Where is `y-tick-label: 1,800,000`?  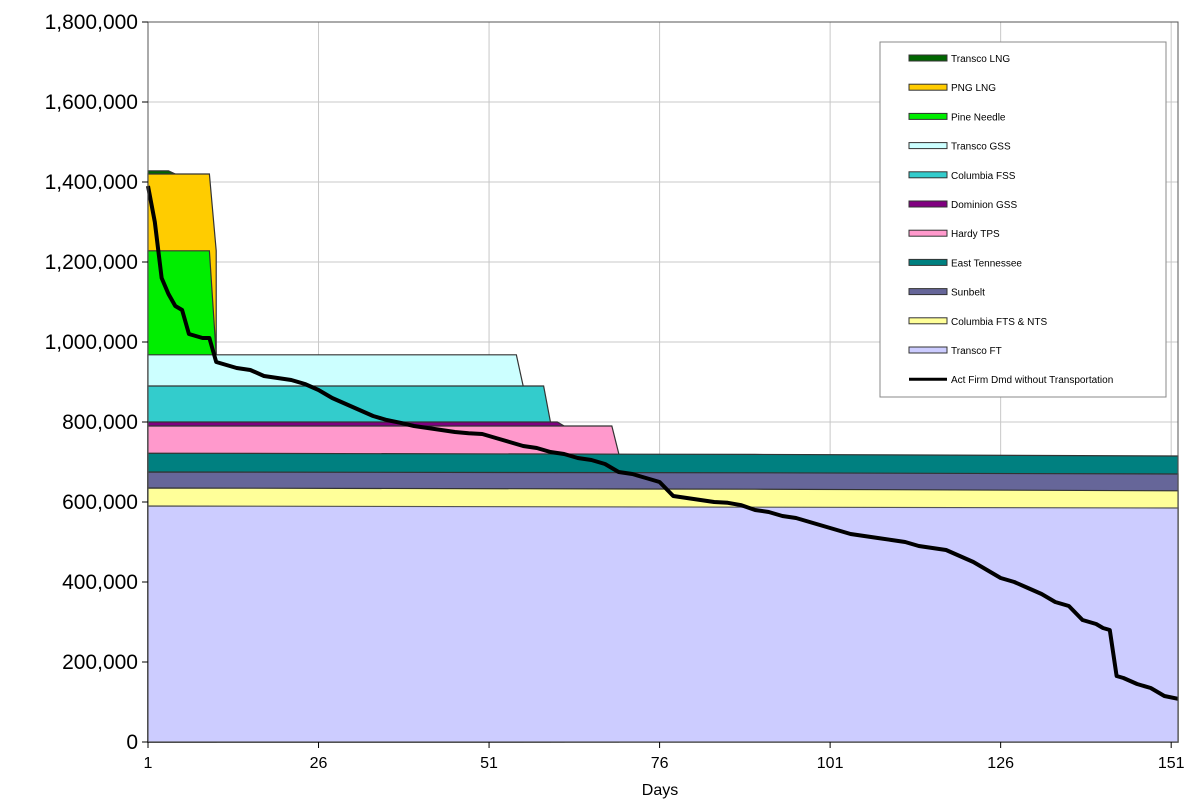
y-tick-label: 1,800,000 is located at coordinates (91, 22).